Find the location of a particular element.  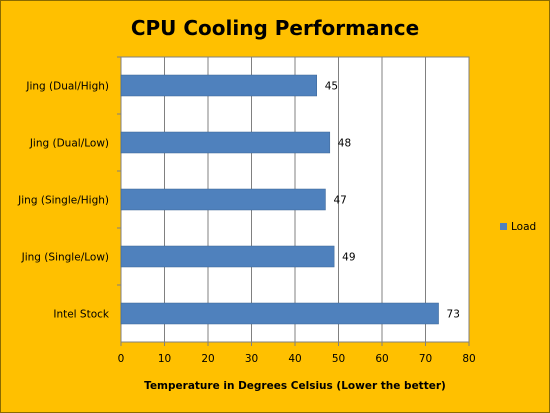

legend: Load is located at coordinates (518, 227).